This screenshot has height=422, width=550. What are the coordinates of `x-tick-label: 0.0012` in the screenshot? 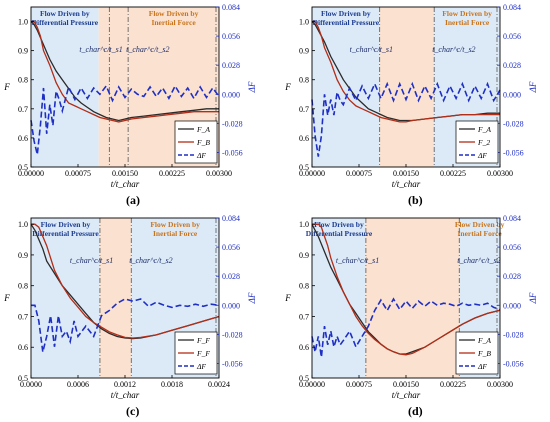 It's located at (125, 384).